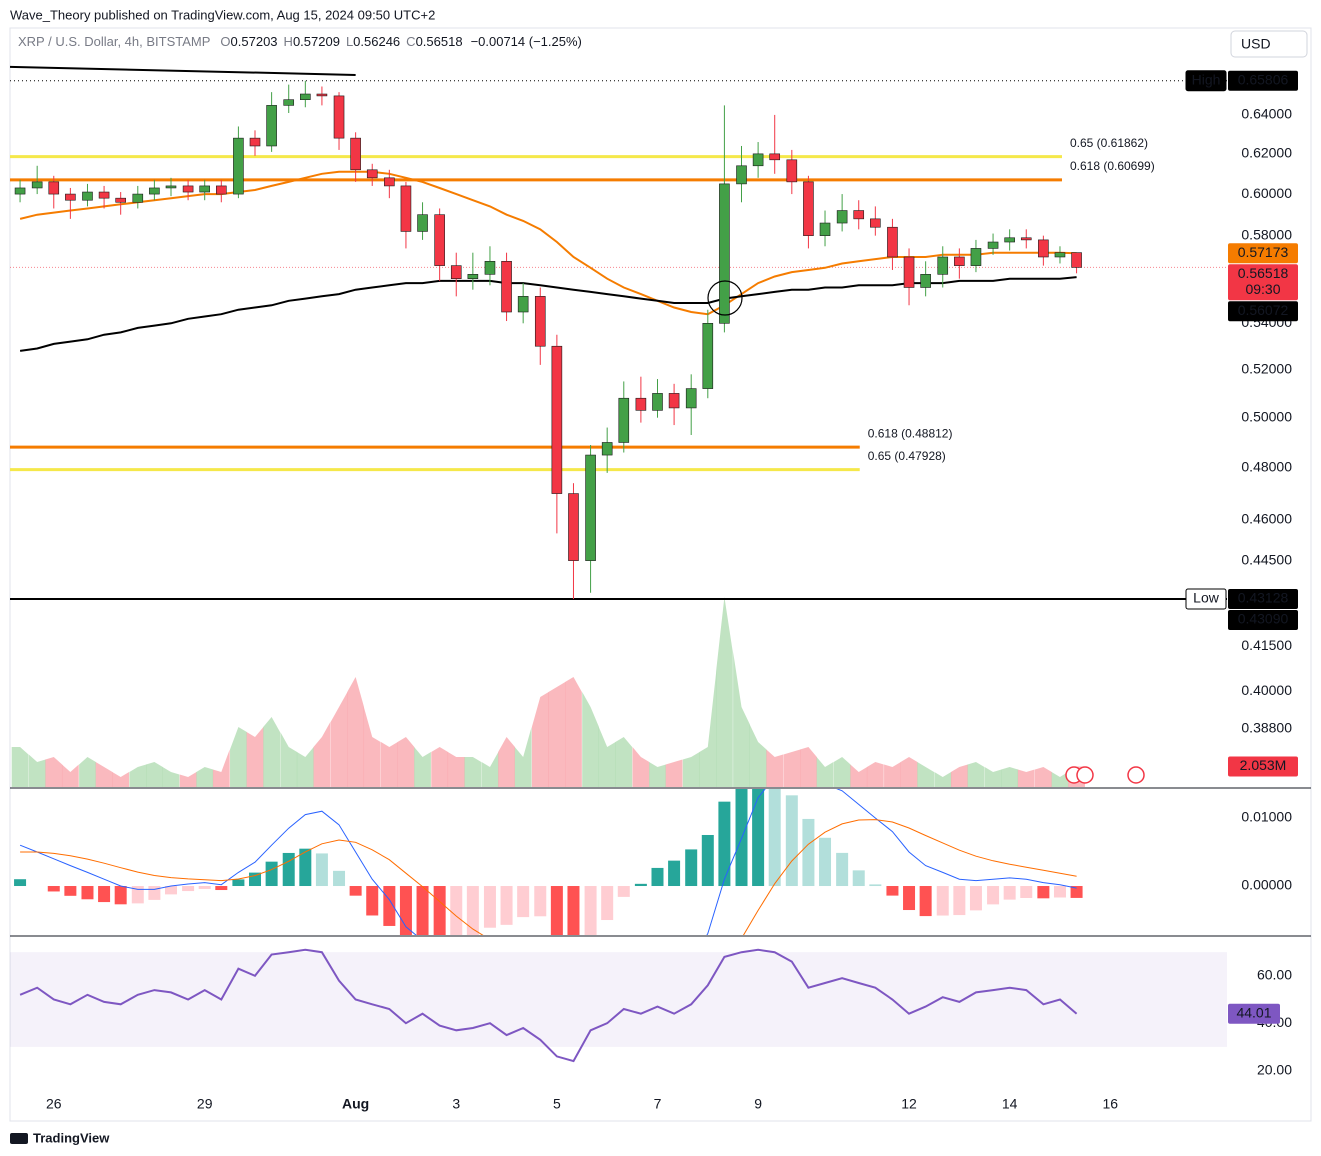 The height and width of the screenshot is (1156, 1321). I want to click on price-label: 0.43090, so click(1263, 619).